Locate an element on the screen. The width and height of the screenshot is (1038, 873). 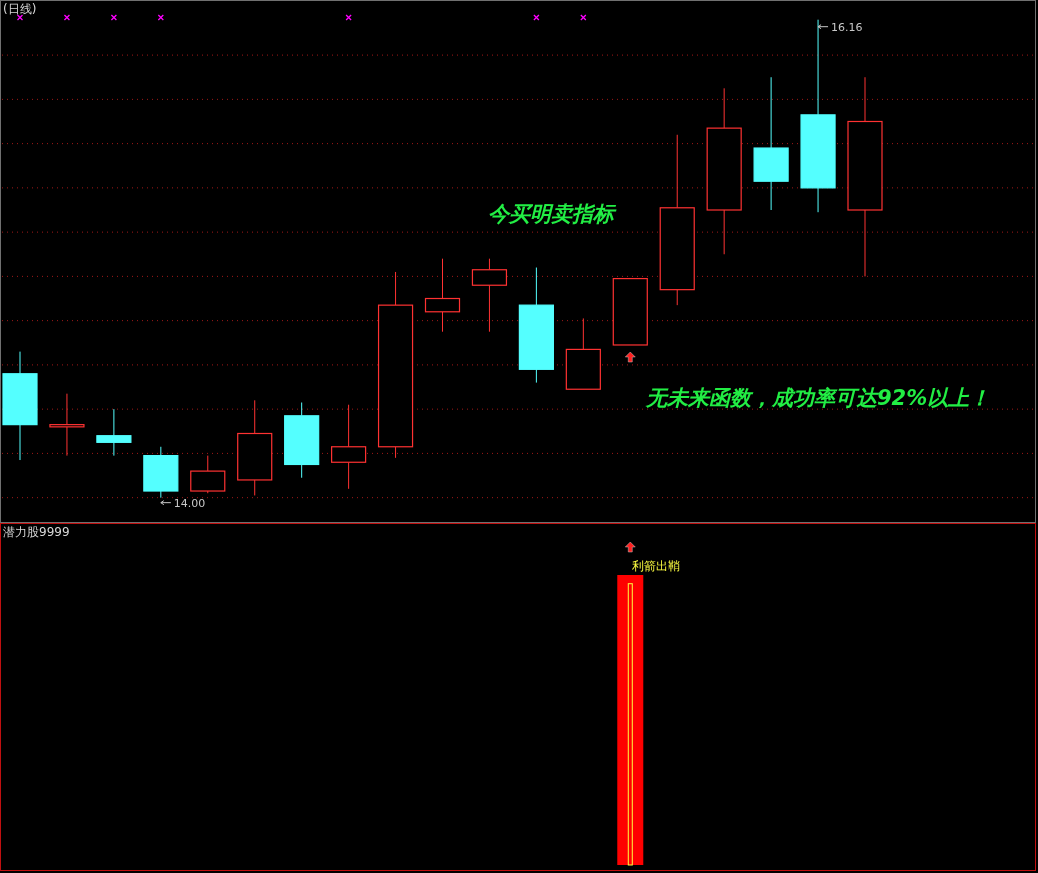
chart-title: (日线) is located at coordinates (20, 9).